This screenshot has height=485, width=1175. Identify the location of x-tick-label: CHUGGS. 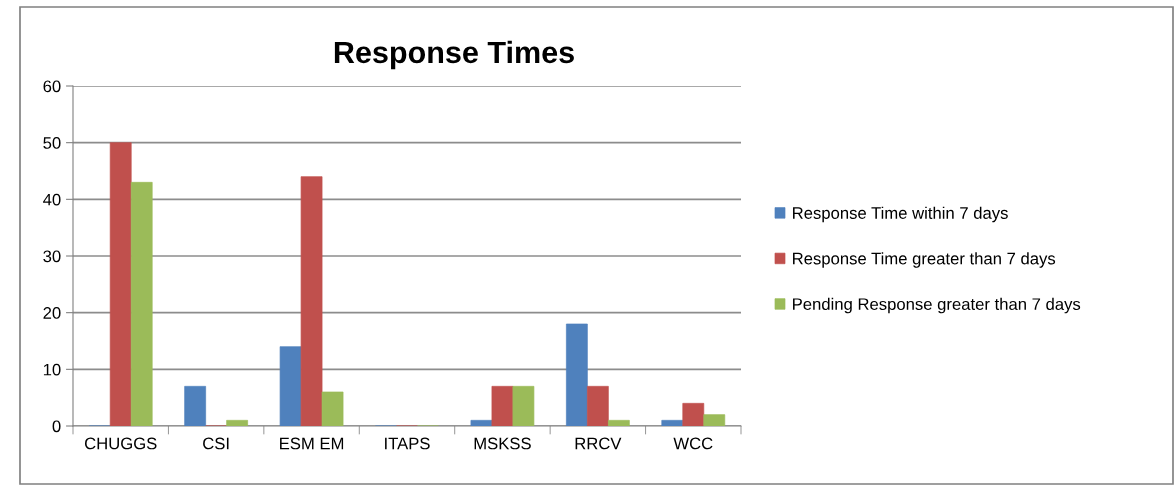
(120, 443).